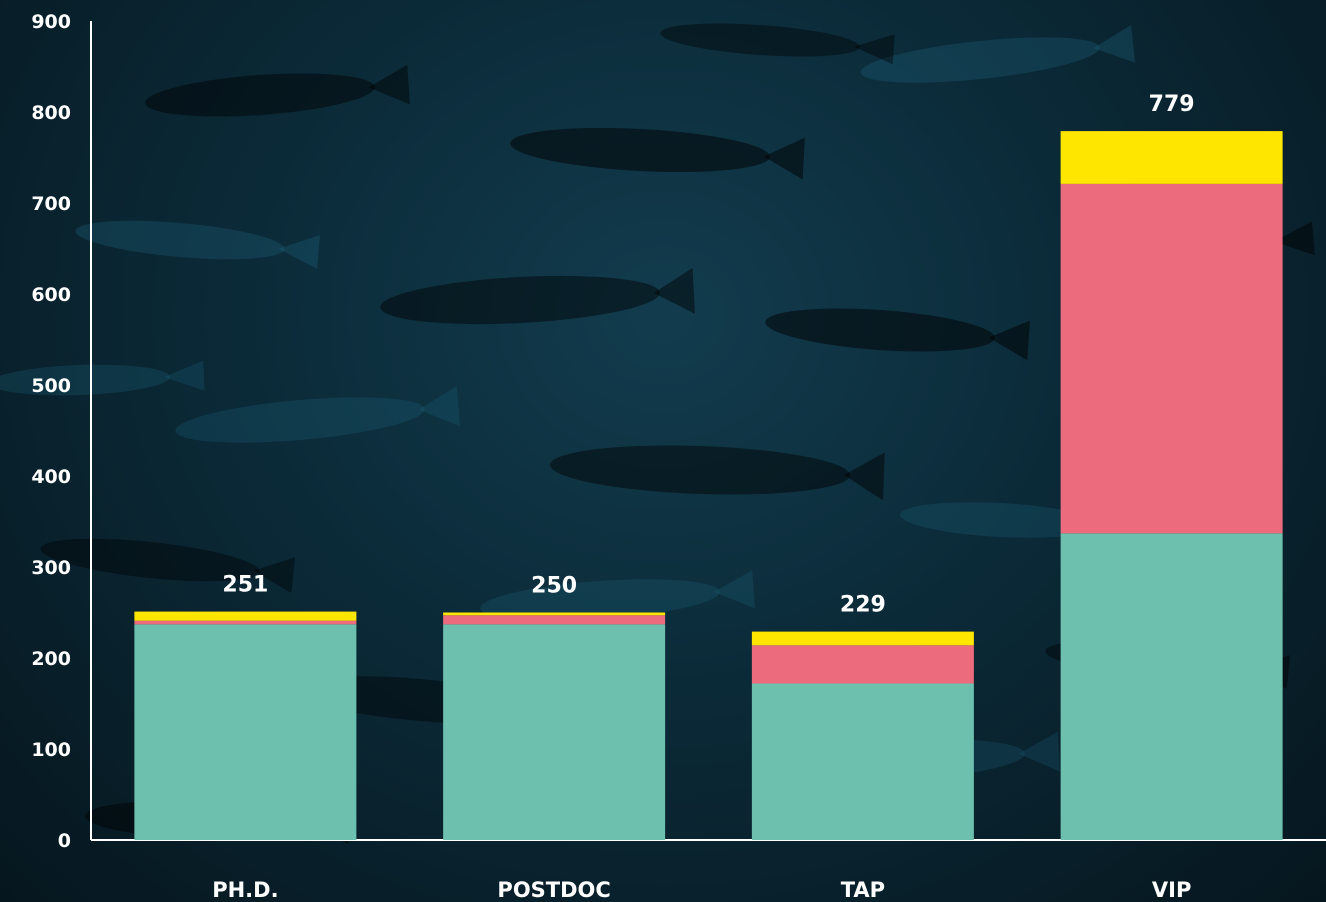  I want to click on y-tick-label: 400, so click(51, 477).